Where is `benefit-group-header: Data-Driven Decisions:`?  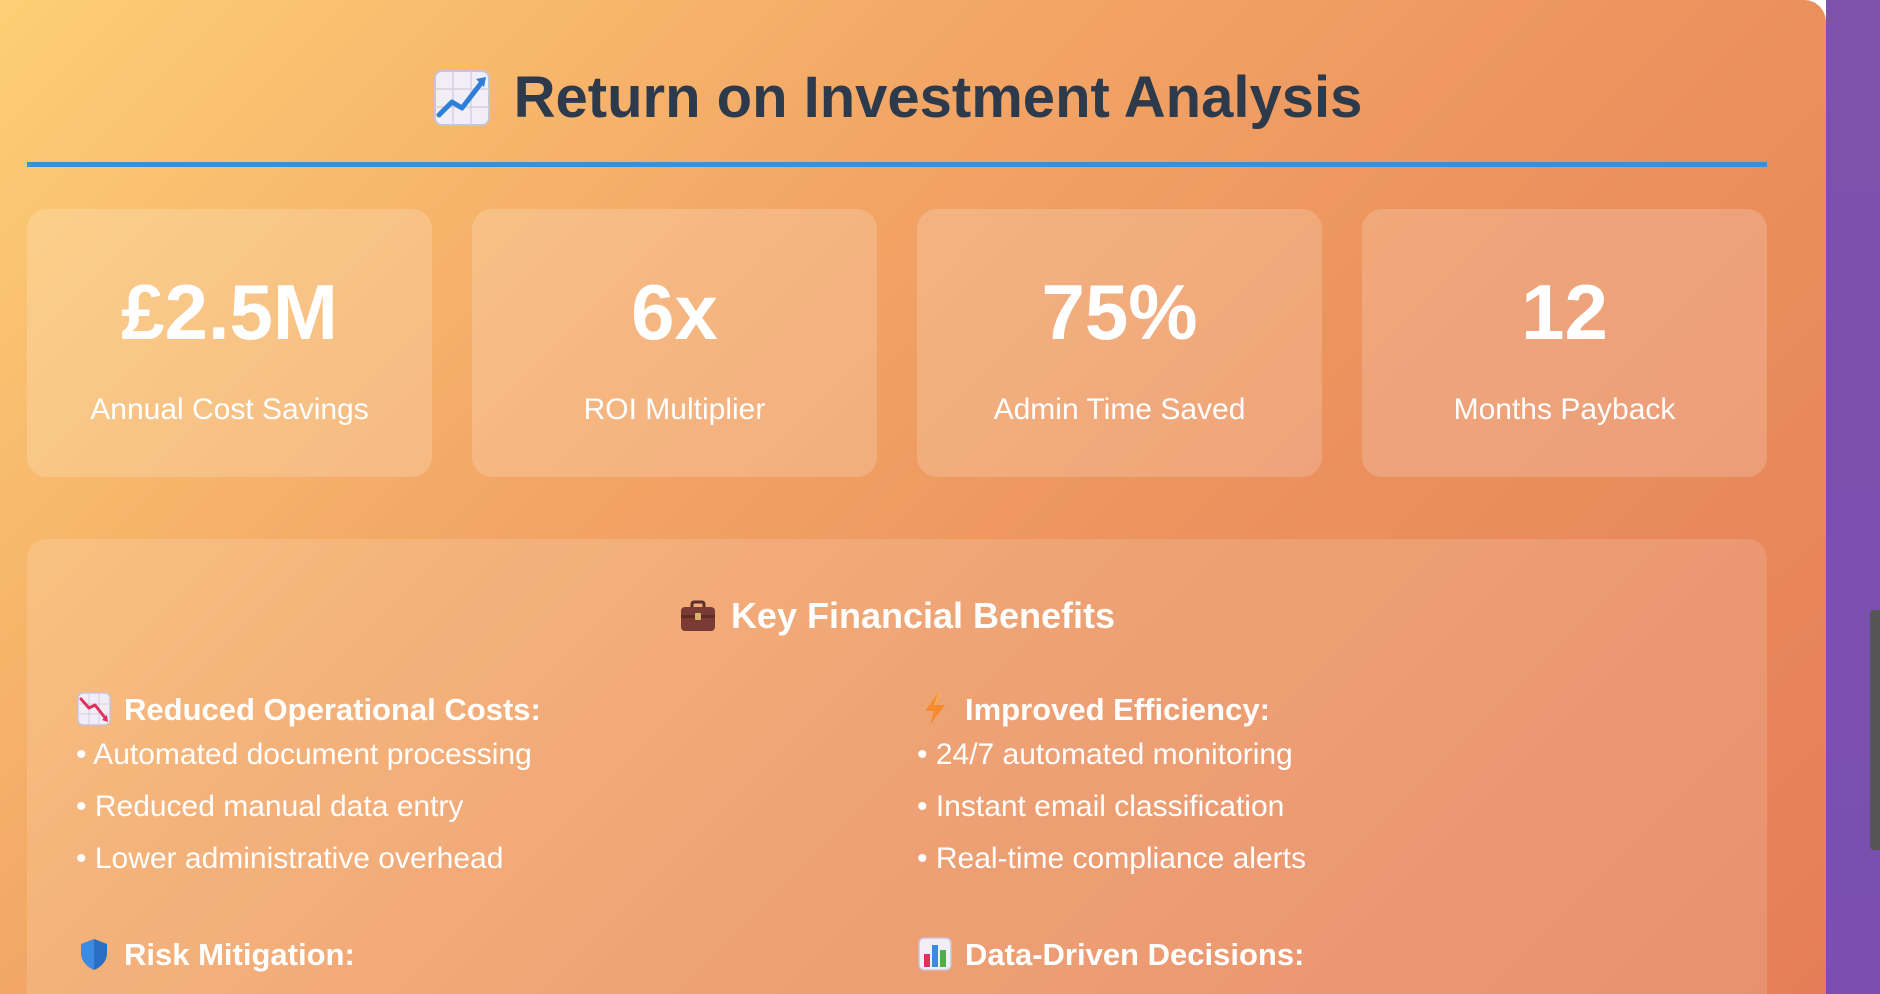
benefit-group-header: Data-Driven Decisions: is located at coordinates (1307, 954).